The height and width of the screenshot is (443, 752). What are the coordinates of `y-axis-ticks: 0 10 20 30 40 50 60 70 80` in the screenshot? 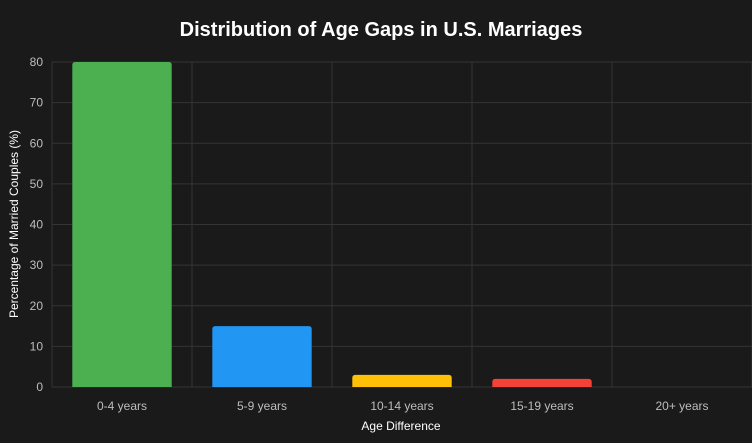 It's located at (37, 224).